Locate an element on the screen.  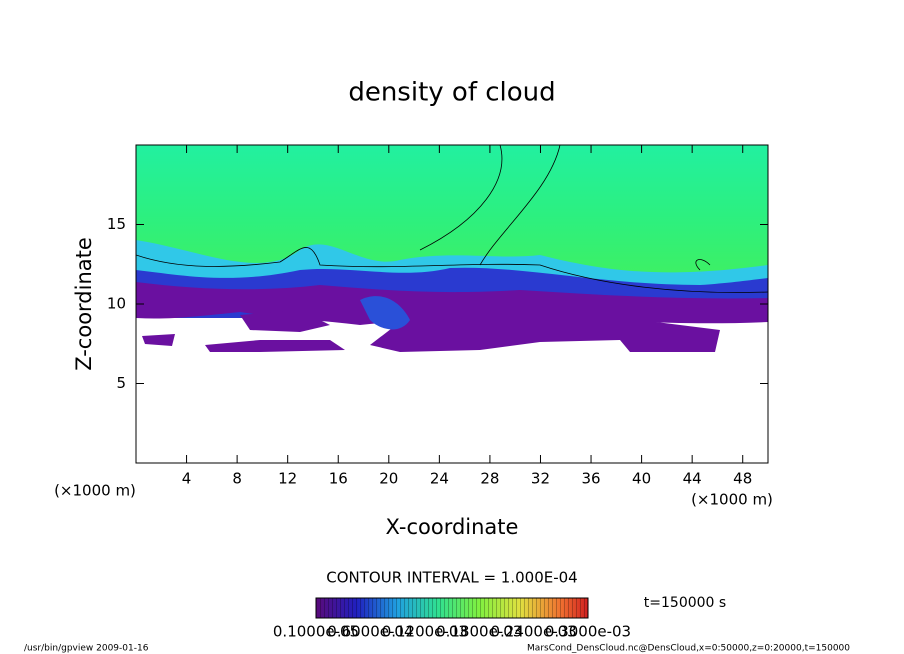
colorbar-label: 0.1000e-05 is located at coordinates (316, 632).